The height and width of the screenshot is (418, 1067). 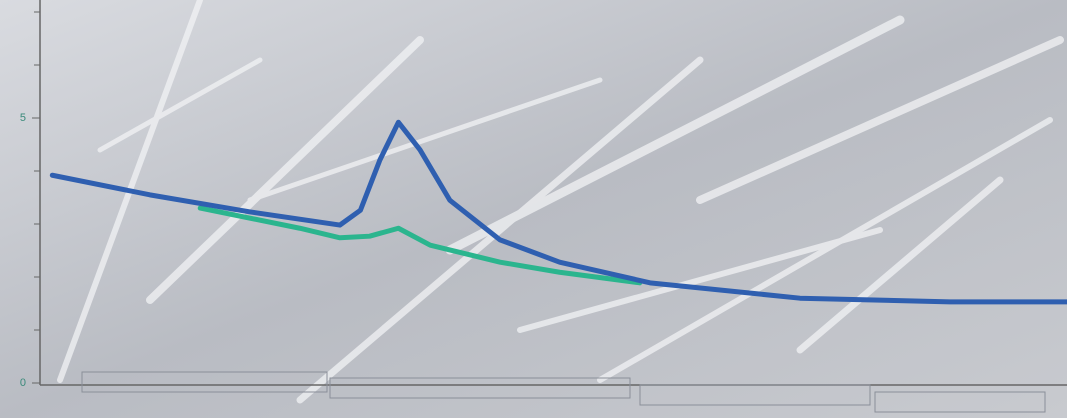 What do you see at coordinates (563, 392) in the screenshot?
I see `footer-boxes` at bounding box center [563, 392].